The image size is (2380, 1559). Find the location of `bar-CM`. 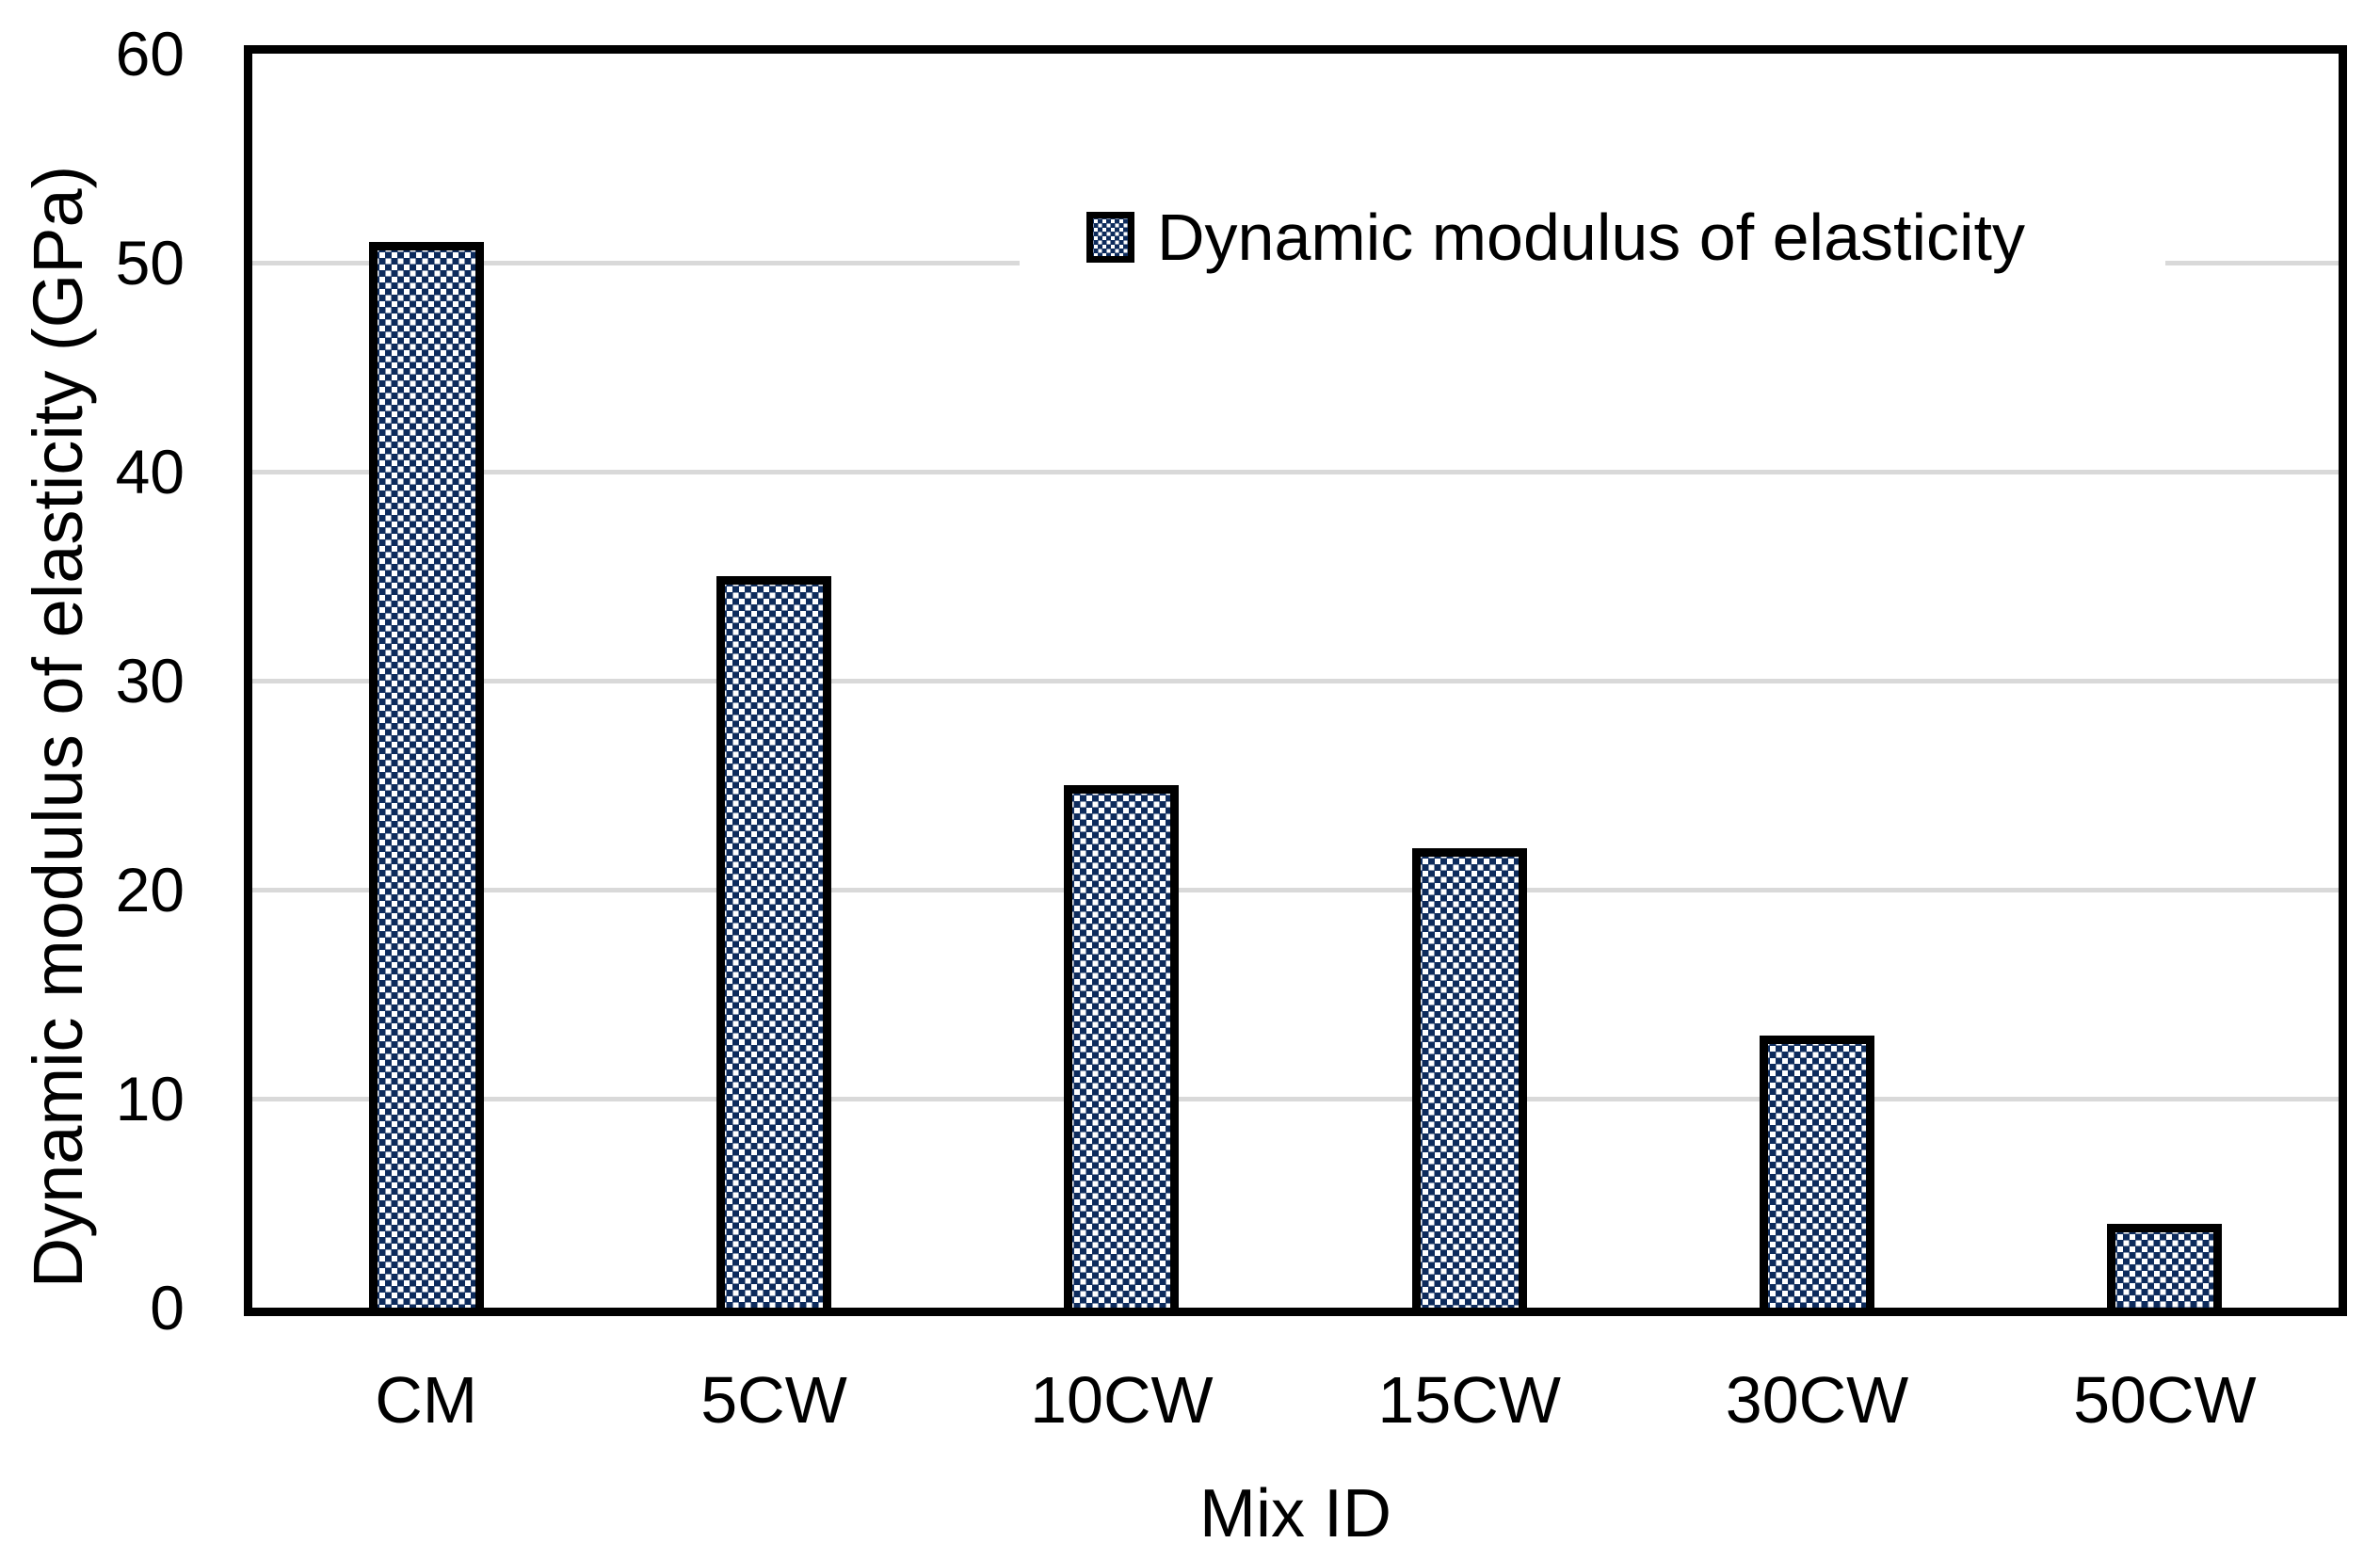

bar-CM is located at coordinates (426, 774).